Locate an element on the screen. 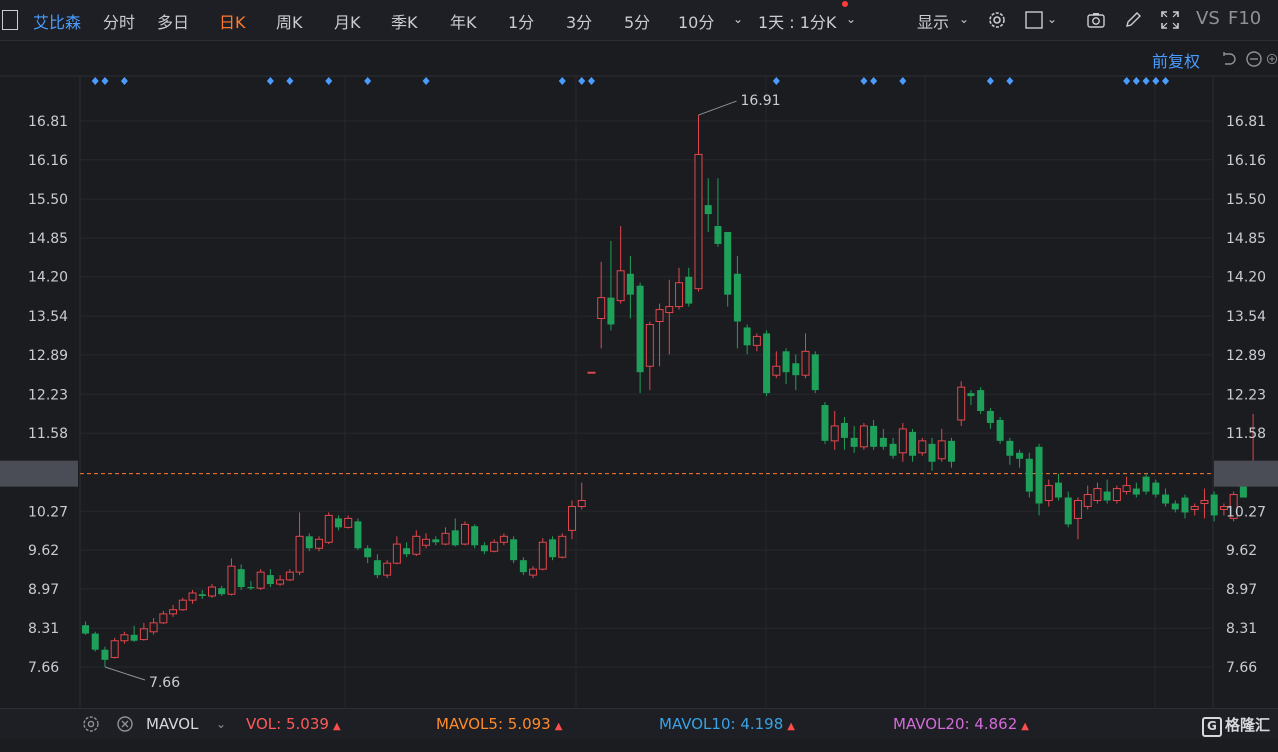  adjust-mode-button: 前复权 is located at coordinates (1175, 61).